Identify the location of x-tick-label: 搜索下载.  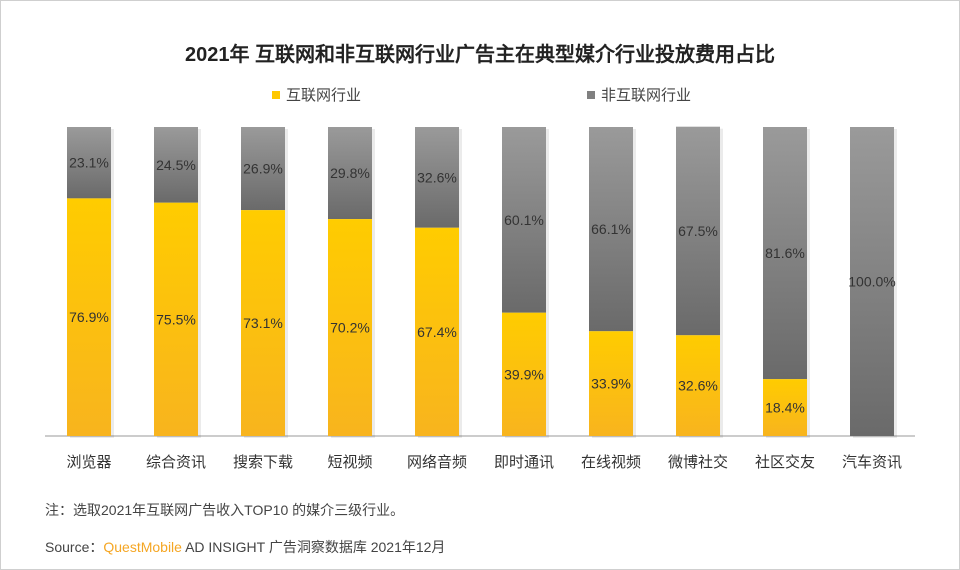
(263, 462).